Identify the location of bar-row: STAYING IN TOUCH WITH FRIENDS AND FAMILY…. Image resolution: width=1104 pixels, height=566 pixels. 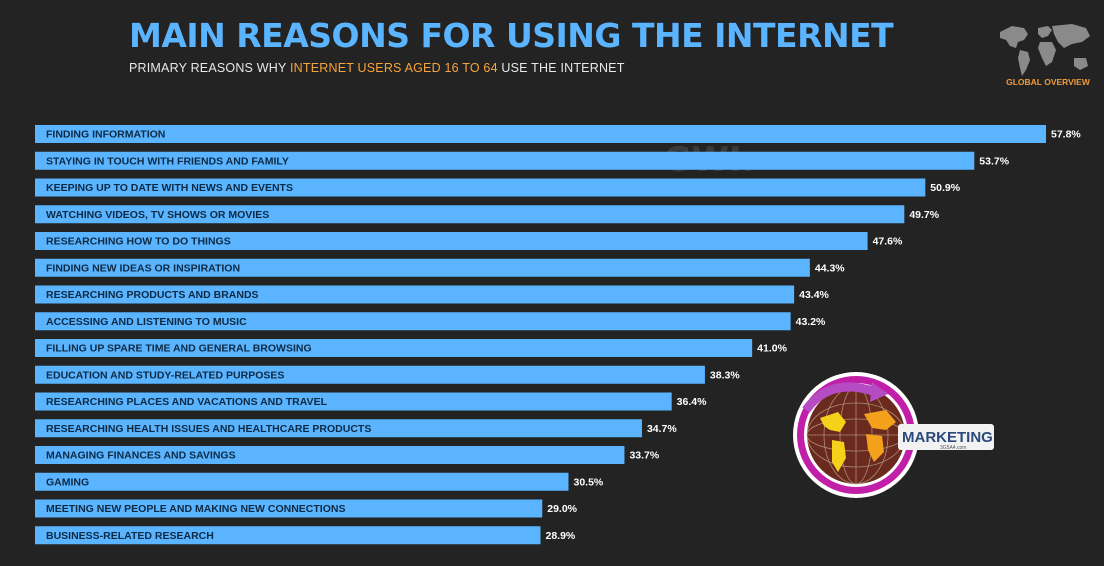
(522, 160).